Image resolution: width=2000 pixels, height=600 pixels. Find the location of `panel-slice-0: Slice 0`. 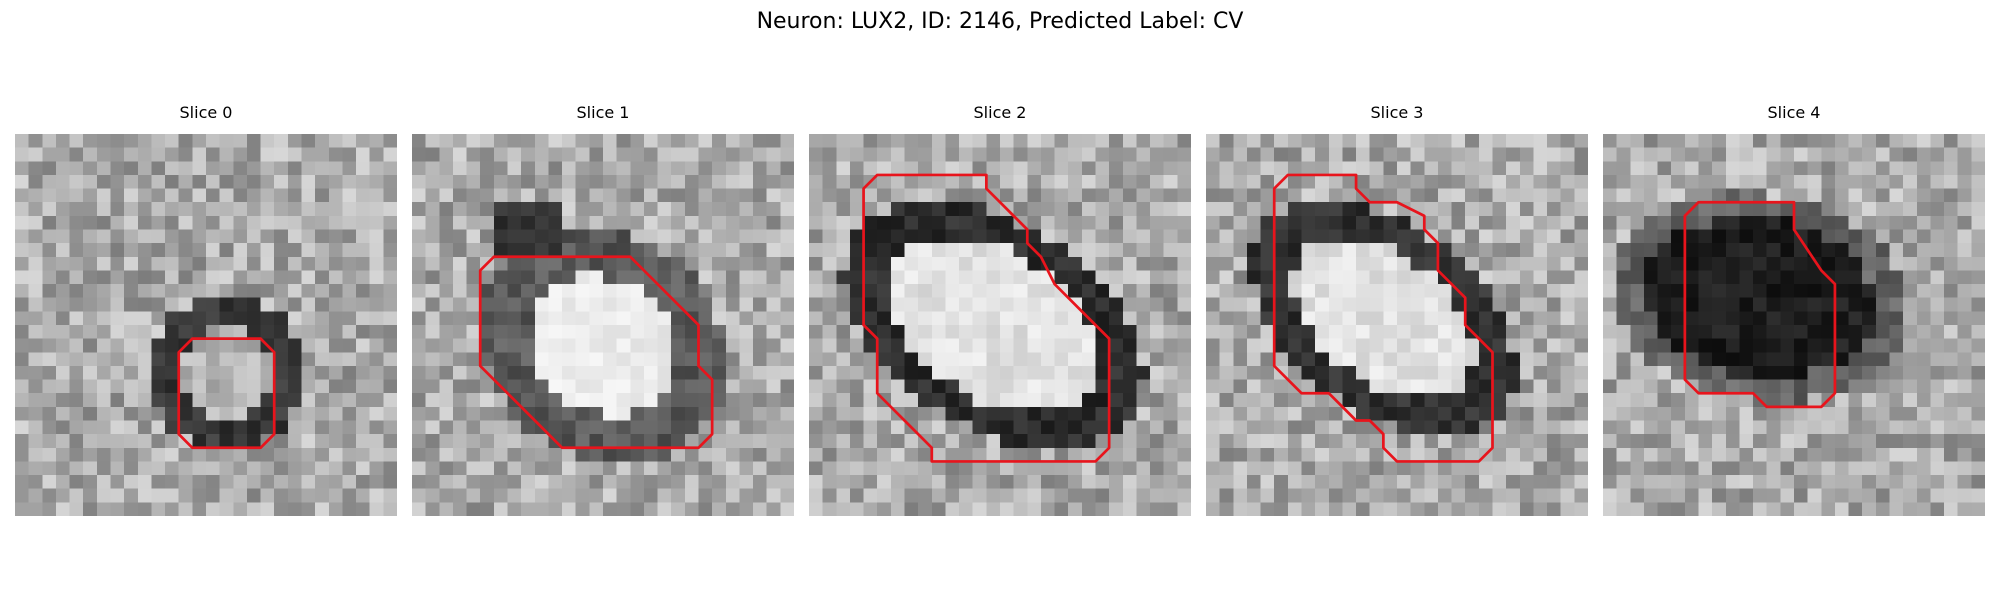

panel-slice-0: Slice 0 is located at coordinates (206, 309).